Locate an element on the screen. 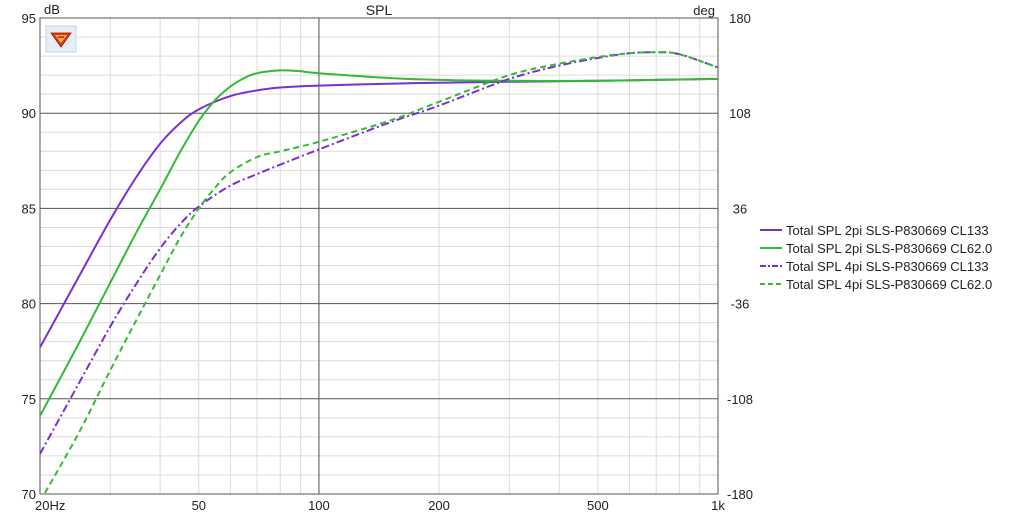 The height and width of the screenshot is (512, 1021). y-tick-label: 95 is located at coordinates (29, 18).